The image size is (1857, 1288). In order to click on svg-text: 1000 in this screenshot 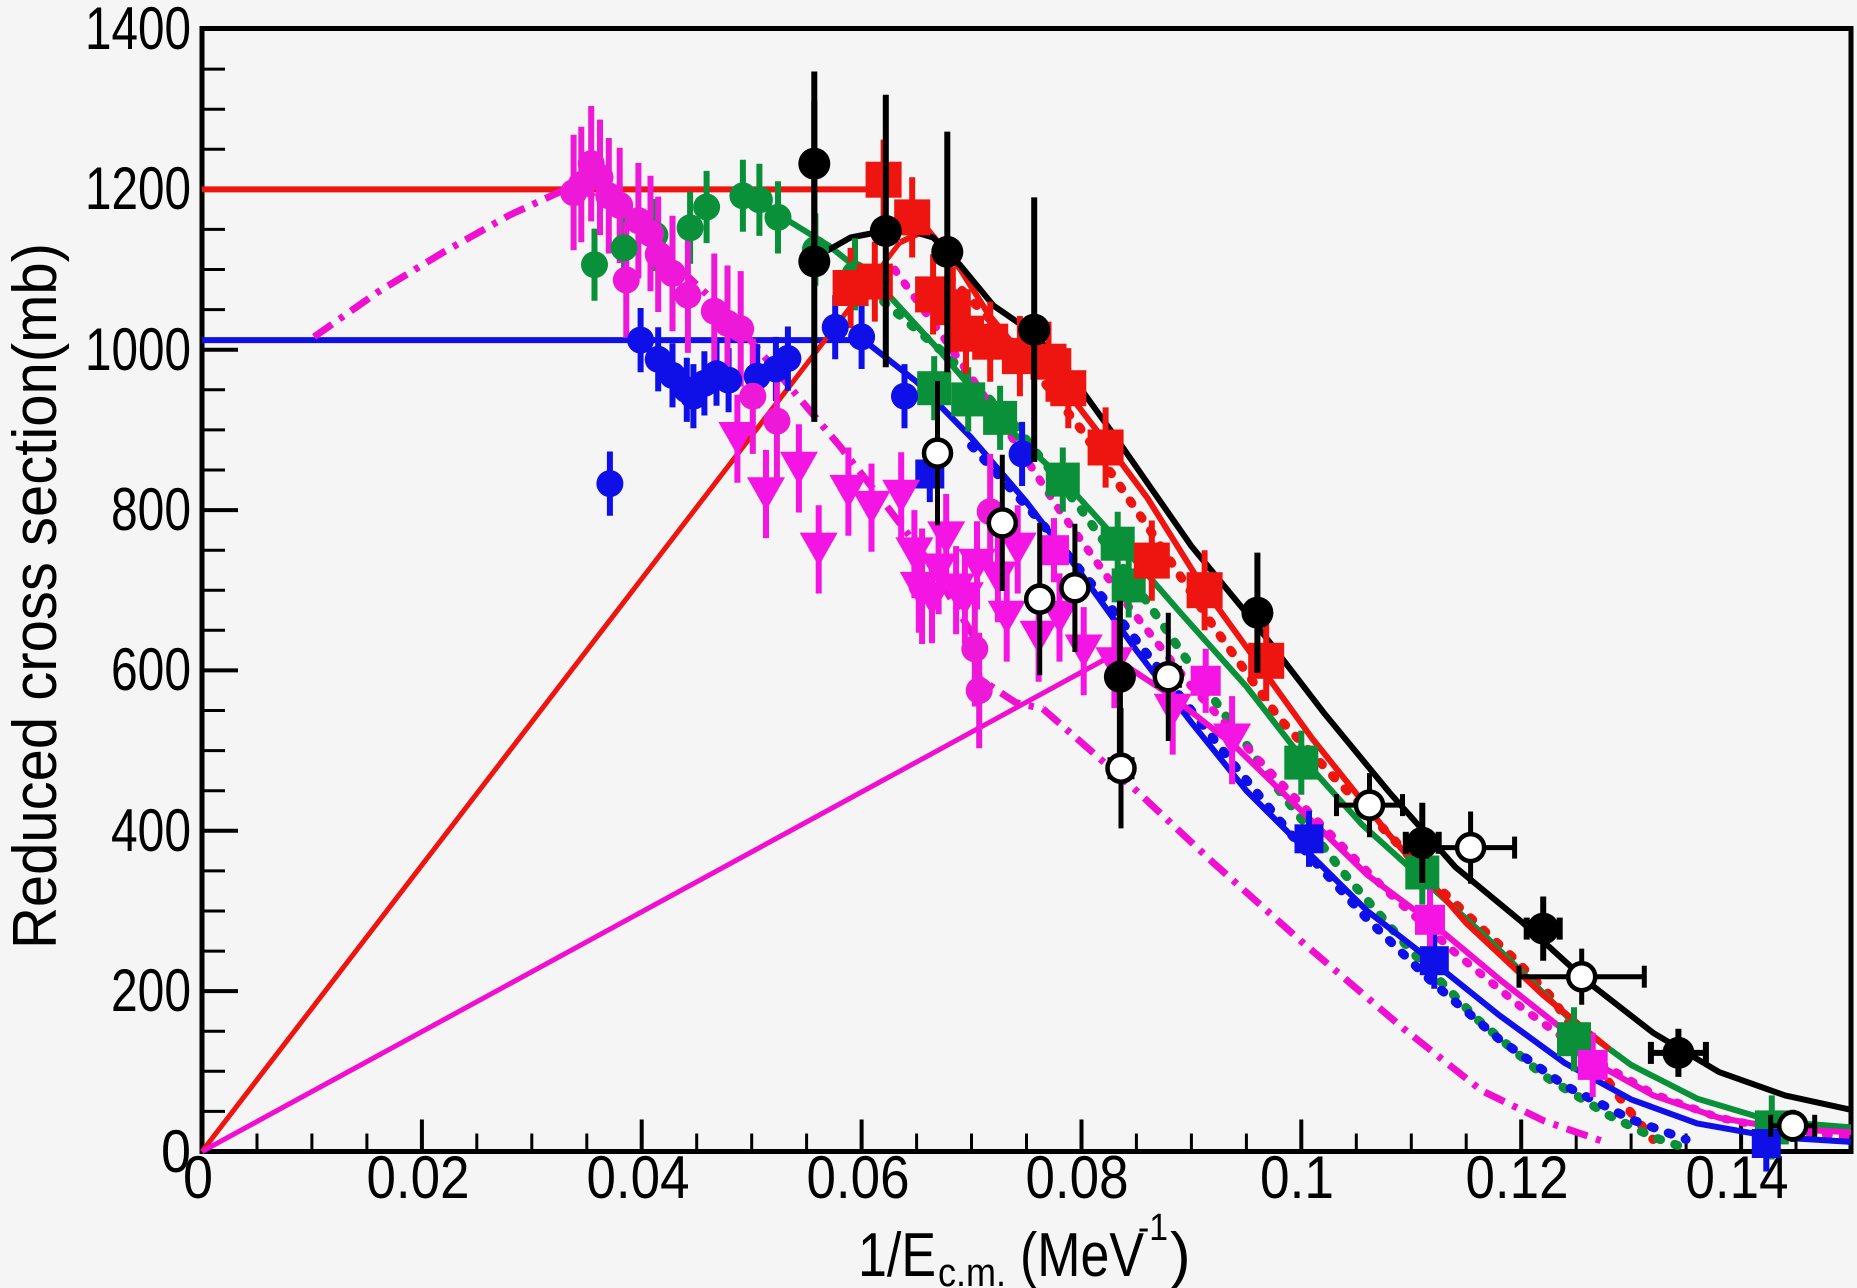, I will do `click(138, 349)`.